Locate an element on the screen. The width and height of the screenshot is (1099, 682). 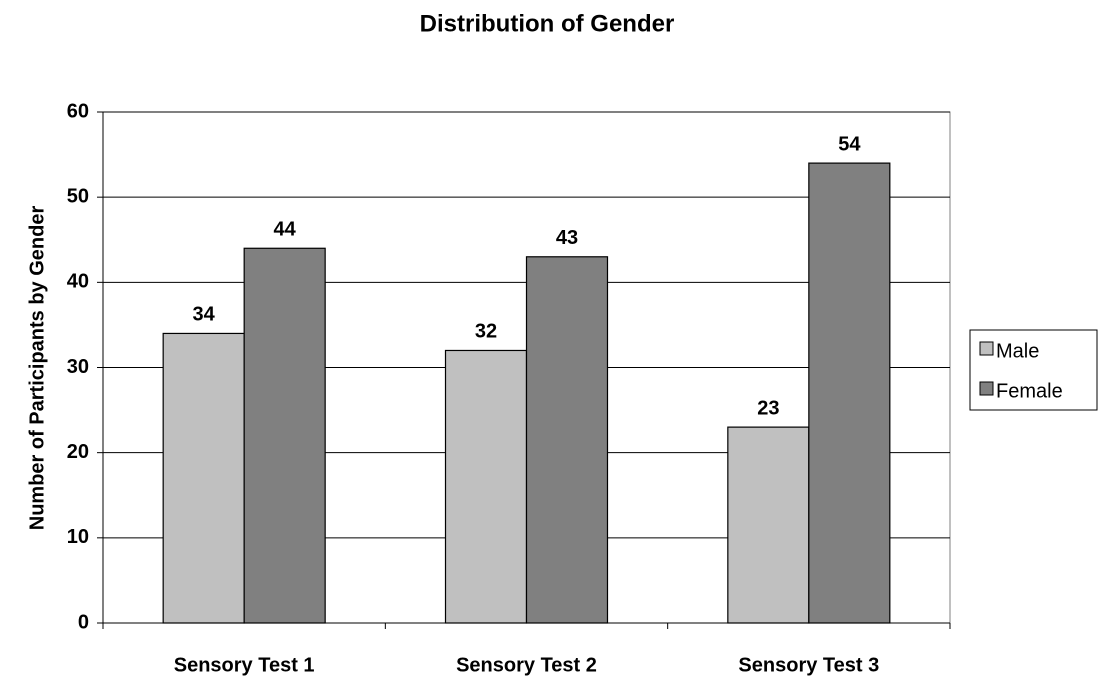
y-tick-label: 20 is located at coordinates (78, 452).